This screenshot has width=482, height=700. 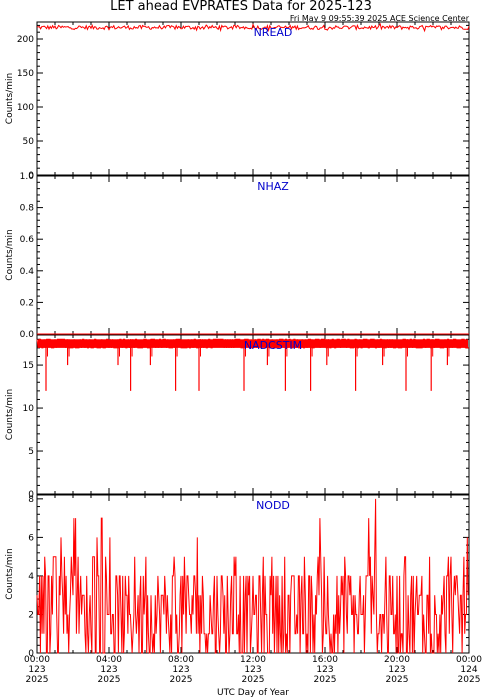 I want to click on series-band-nadcstim, so click(x=253, y=343).